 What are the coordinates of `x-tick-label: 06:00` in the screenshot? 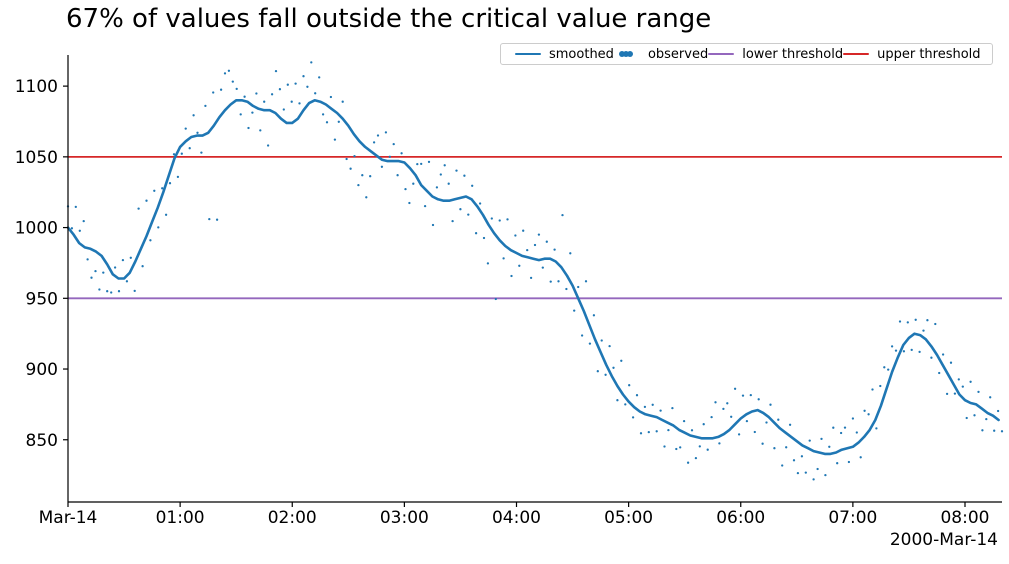 It's located at (740, 518).